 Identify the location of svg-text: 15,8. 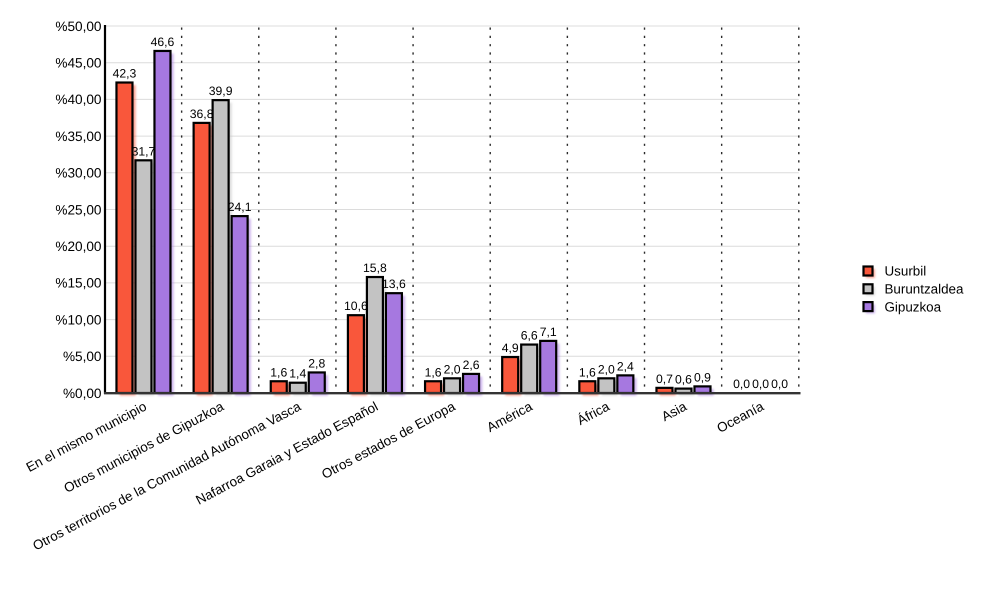
(375, 268).